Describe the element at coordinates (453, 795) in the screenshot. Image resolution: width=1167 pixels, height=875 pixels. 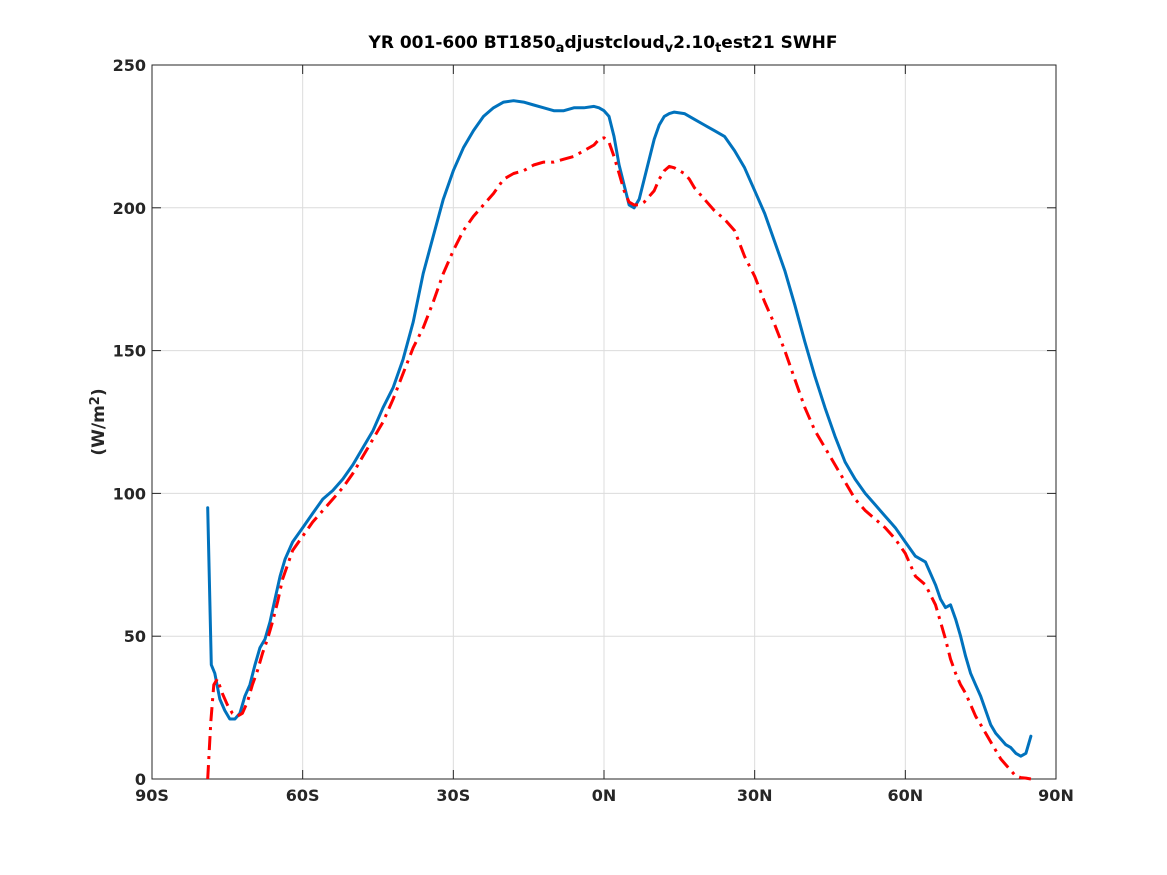
I see `x-tick-label: 30S` at that location.